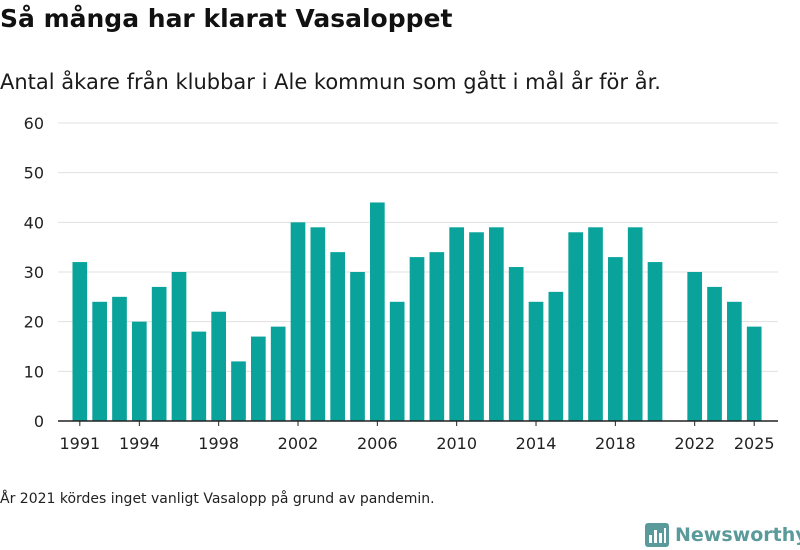  Describe the element at coordinates (536, 361) in the screenshot. I see `bar-2014` at that location.